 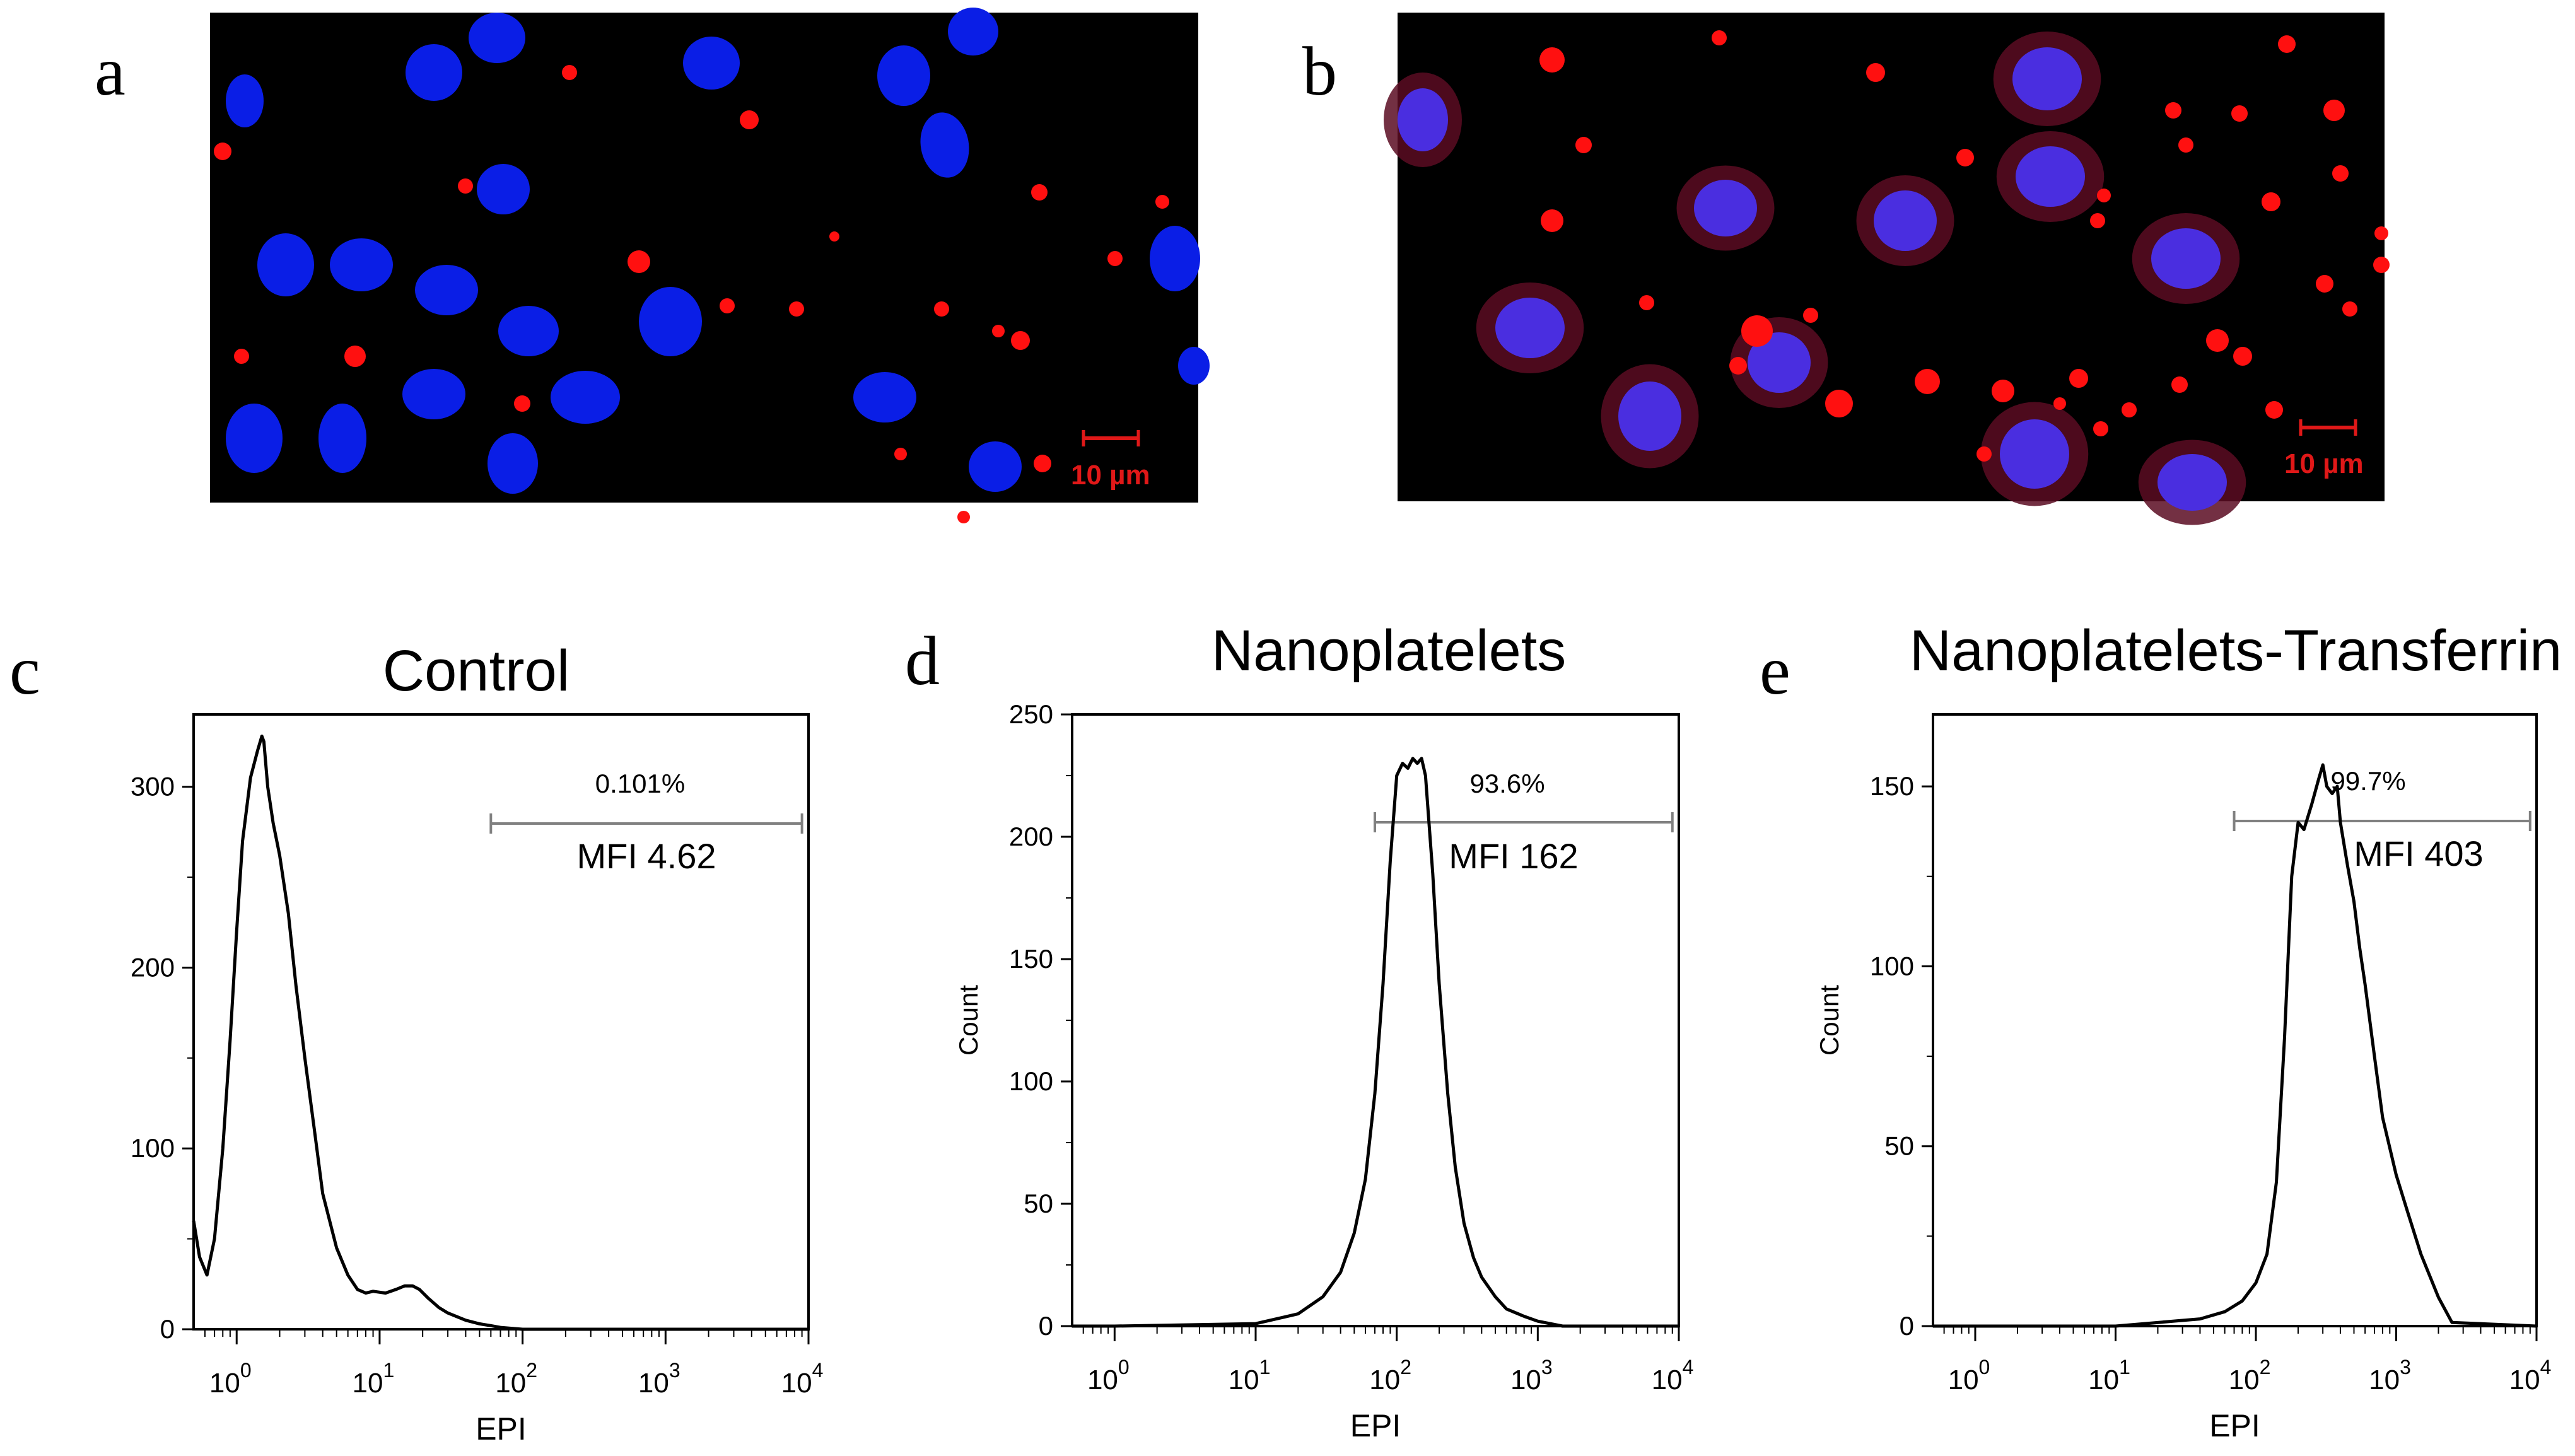 I want to click on y-tick-label-c-1: 100, so click(x=153, y=1148).